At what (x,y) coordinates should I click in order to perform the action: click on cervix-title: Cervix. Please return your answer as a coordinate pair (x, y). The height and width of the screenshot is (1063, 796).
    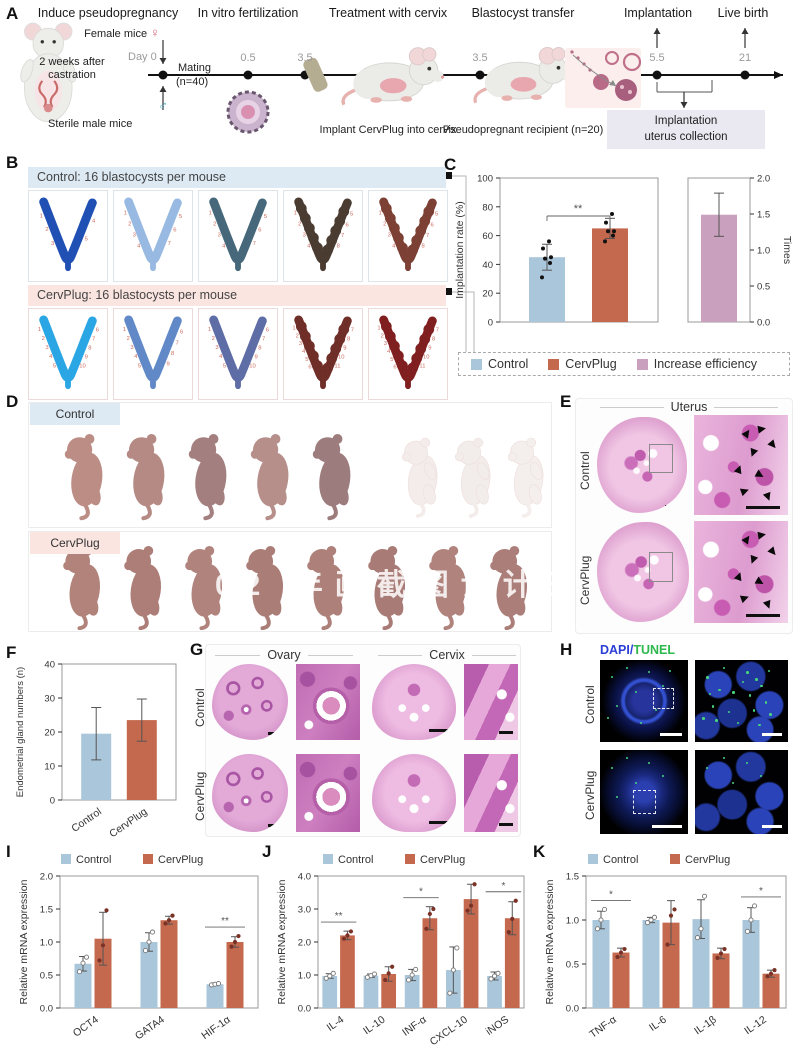
    Looking at the image, I should click on (447, 655).